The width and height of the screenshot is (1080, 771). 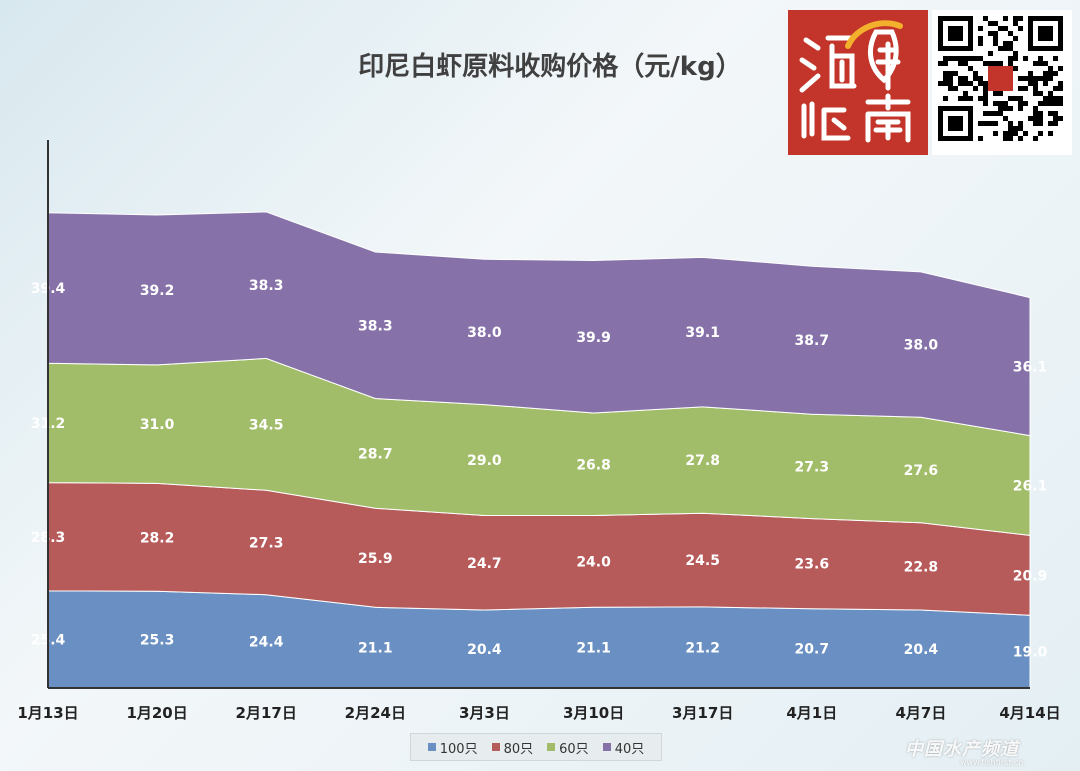 What do you see at coordinates (550, 67) in the screenshot?
I see `chart-title: 印尼白虾原料收购价格（元/kg）` at bounding box center [550, 67].